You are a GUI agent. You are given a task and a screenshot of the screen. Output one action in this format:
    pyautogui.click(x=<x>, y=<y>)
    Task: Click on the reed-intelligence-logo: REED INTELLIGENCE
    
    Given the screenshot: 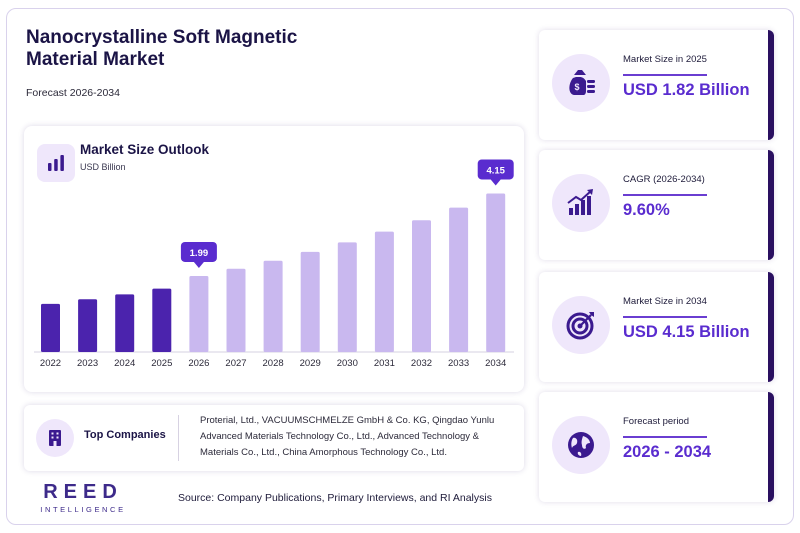 What is the action you would take?
    pyautogui.click(x=83, y=498)
    